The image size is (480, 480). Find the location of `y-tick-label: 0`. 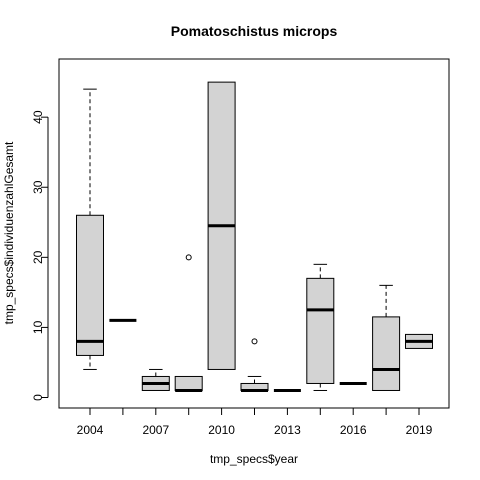

y-tick-label: 0 is located at coordinates (38, 397).